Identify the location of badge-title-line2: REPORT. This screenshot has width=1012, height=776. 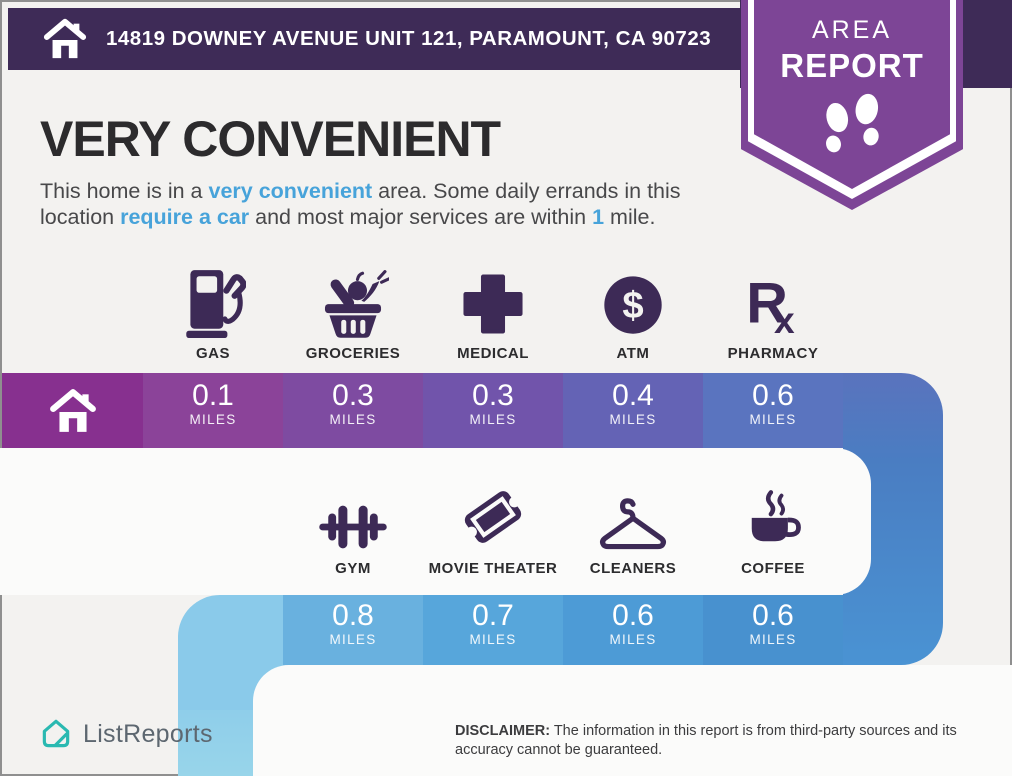
(852, 65).